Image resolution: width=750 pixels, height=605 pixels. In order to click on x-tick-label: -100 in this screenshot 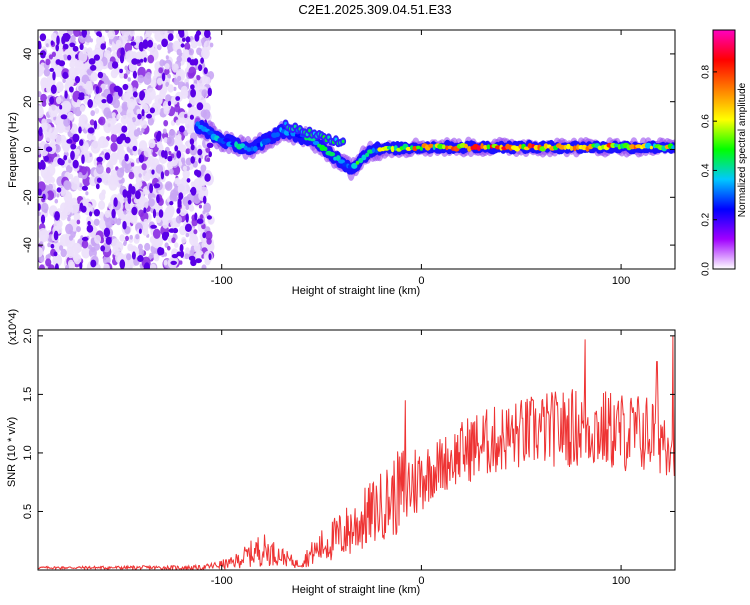, I will do `click(222, 281)`.